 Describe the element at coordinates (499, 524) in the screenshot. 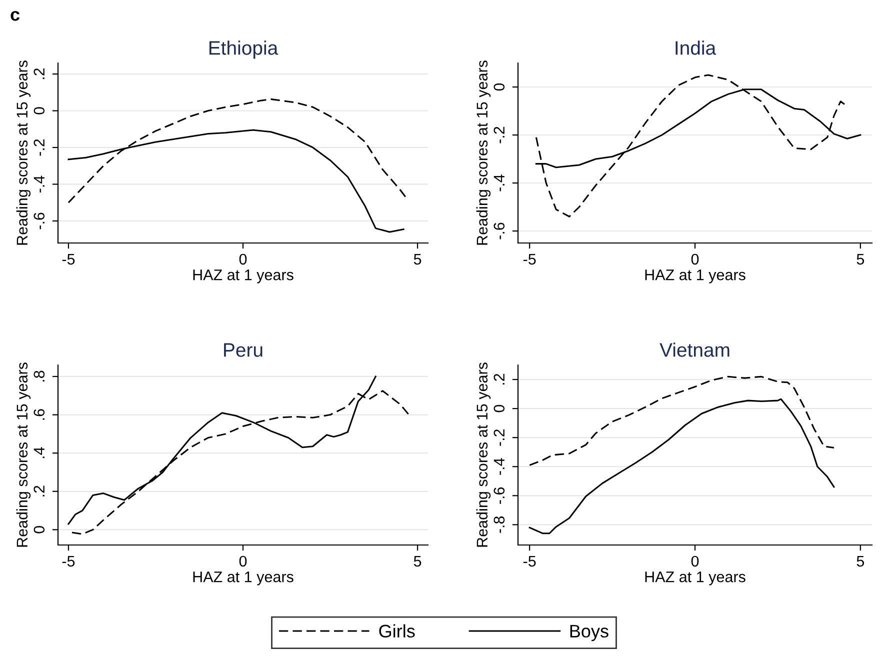

I see `y-tick-label: -.8` at that location.